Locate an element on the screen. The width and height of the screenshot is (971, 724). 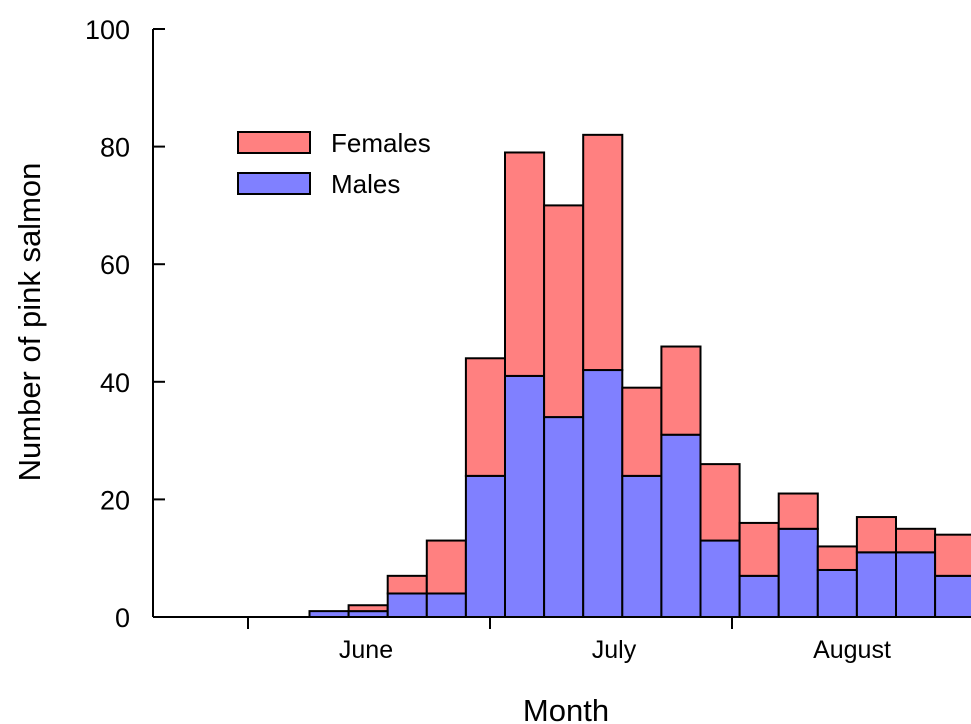
y-tick-label: 0 is located at coordinates (122, 618).